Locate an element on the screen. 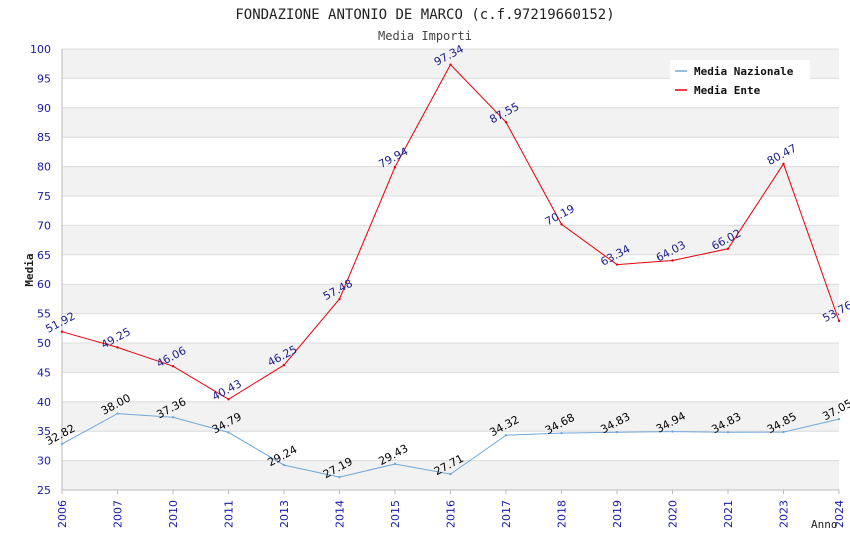  y-tick-label: 30 is located at coordinates (44, 461).